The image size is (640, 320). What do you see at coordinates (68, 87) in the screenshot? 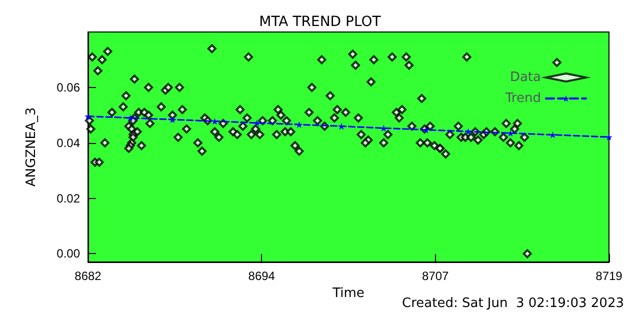
I see `y-tick-label: 0.06` at bounding box center [68, 87].